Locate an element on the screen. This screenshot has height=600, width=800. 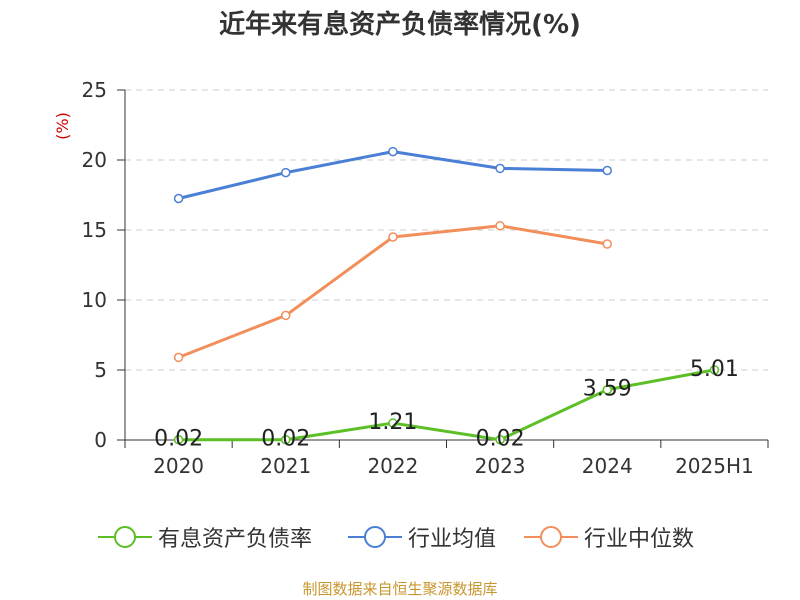
x-tick-label: 2025H1 is located at coordinates (714, 466).